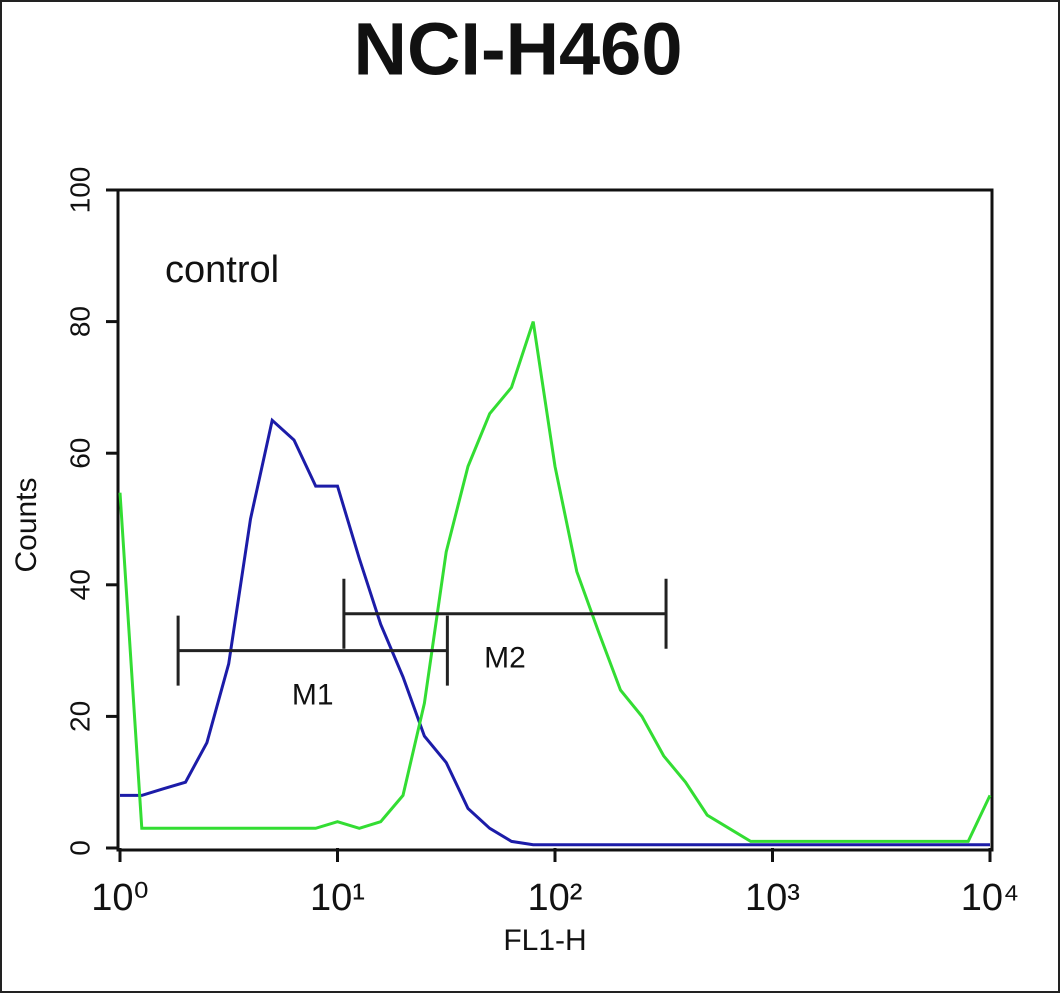 The width and height of the screenshot is (1060, 993). What do you see at coordinates (313, 695) in the screenshot?
I see `marker-label: M1` at bounding box center [313, 695].